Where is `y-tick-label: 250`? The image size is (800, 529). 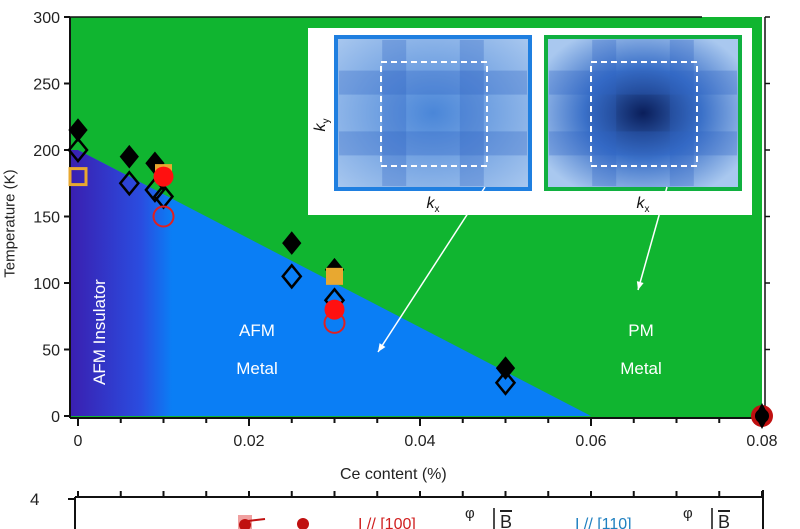
y-tick-label: 250 is located at coordinates (46, 85).